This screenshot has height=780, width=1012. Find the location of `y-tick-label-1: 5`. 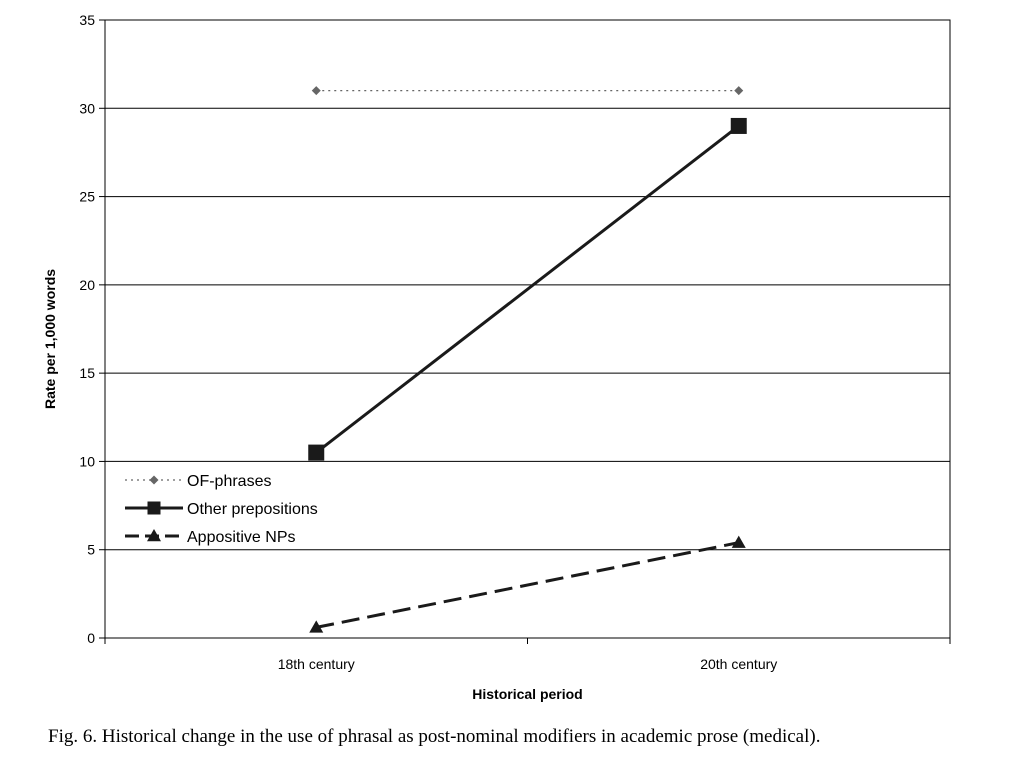

y-tick-label-1: 5 is located at coordinates (91, 550).